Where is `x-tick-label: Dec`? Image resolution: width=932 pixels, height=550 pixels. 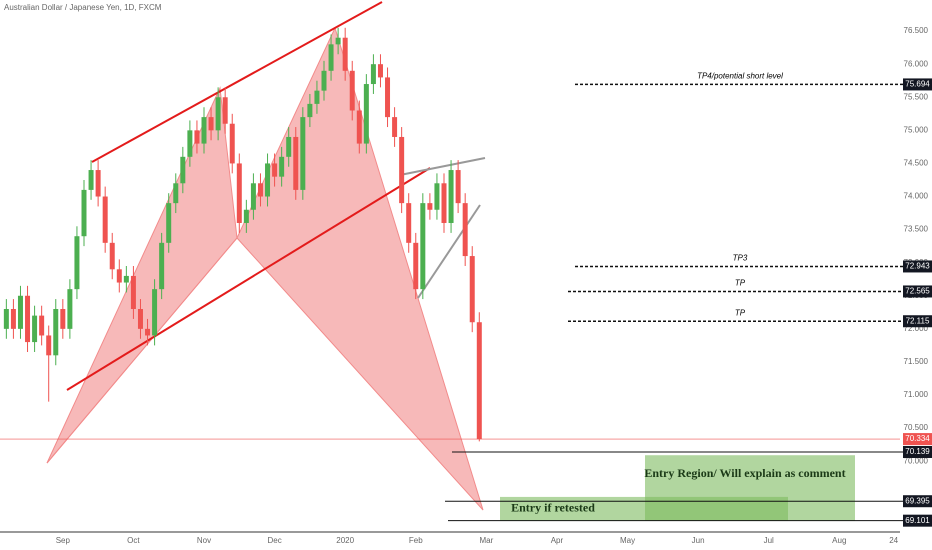 x-tick-label: Dec is located at coordinates (274, 540).